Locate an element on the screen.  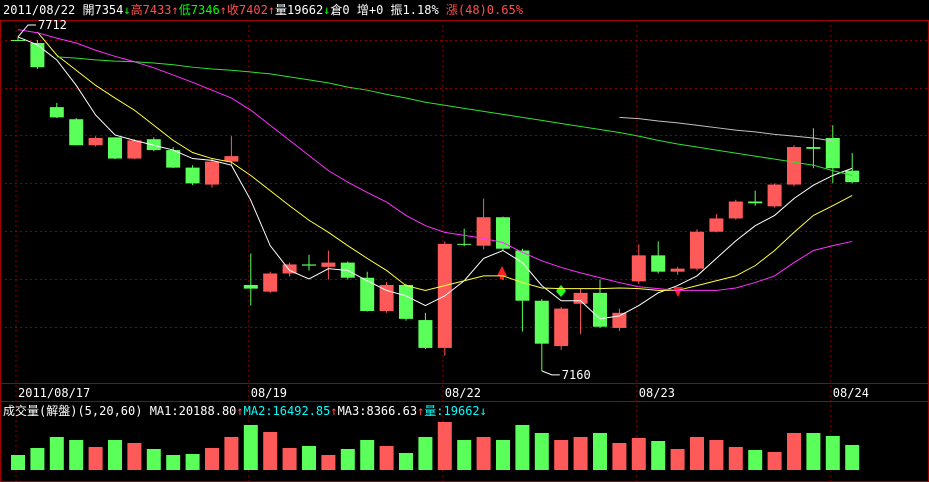
header-item: 量19662 is located at coordinates (299, 10).